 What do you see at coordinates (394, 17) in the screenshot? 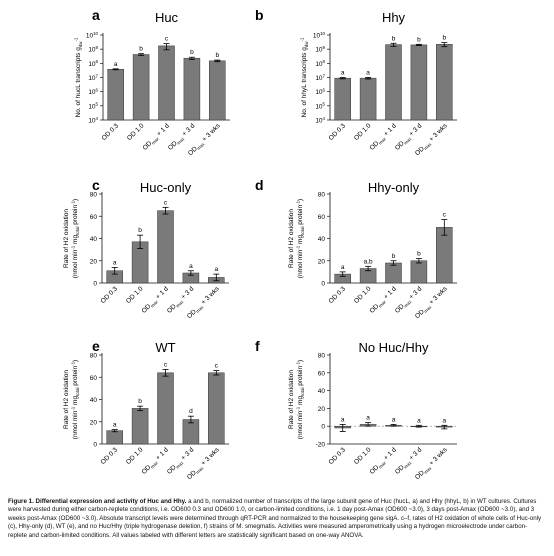
I see `panel-title: Hhy` at bounding box center [394, 17].